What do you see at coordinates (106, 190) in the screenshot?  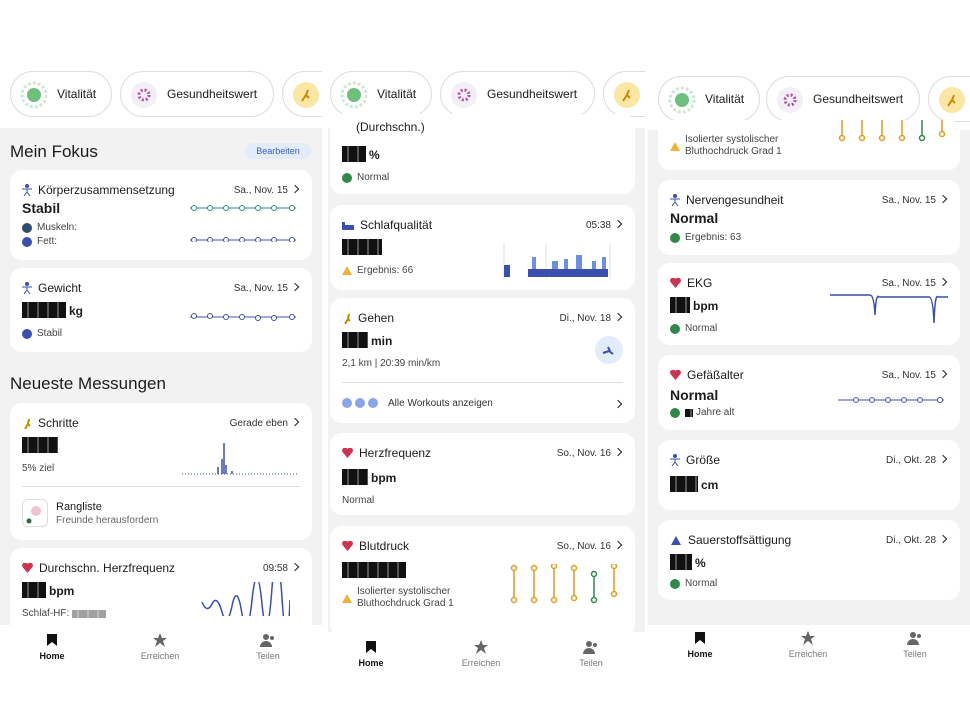 I see `card-title: Körperzusammensetzung` at bounding box center [106, 190].